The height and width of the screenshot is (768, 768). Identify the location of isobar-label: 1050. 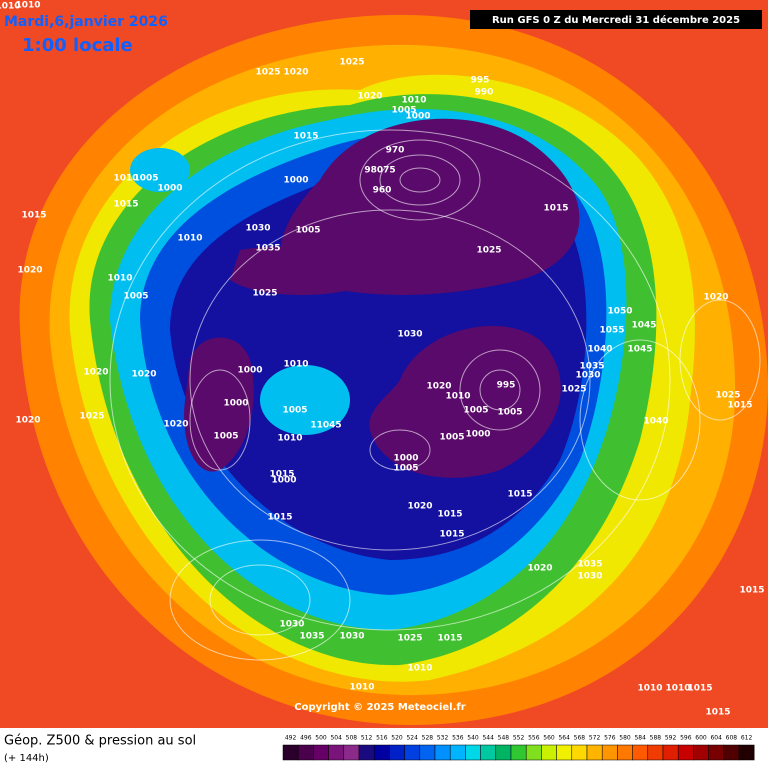
(619, 312).